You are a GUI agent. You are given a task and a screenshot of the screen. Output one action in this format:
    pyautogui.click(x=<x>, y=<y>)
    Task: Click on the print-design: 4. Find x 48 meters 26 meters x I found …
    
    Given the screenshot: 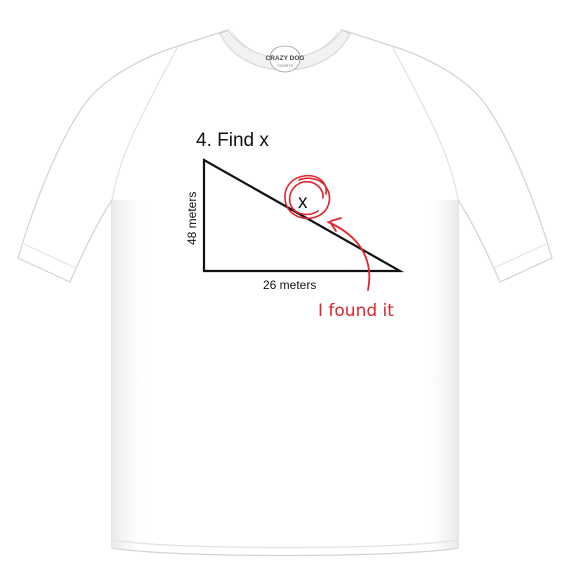 What is the action you would take?
    pyautogui.click(x=295, y=225)
    